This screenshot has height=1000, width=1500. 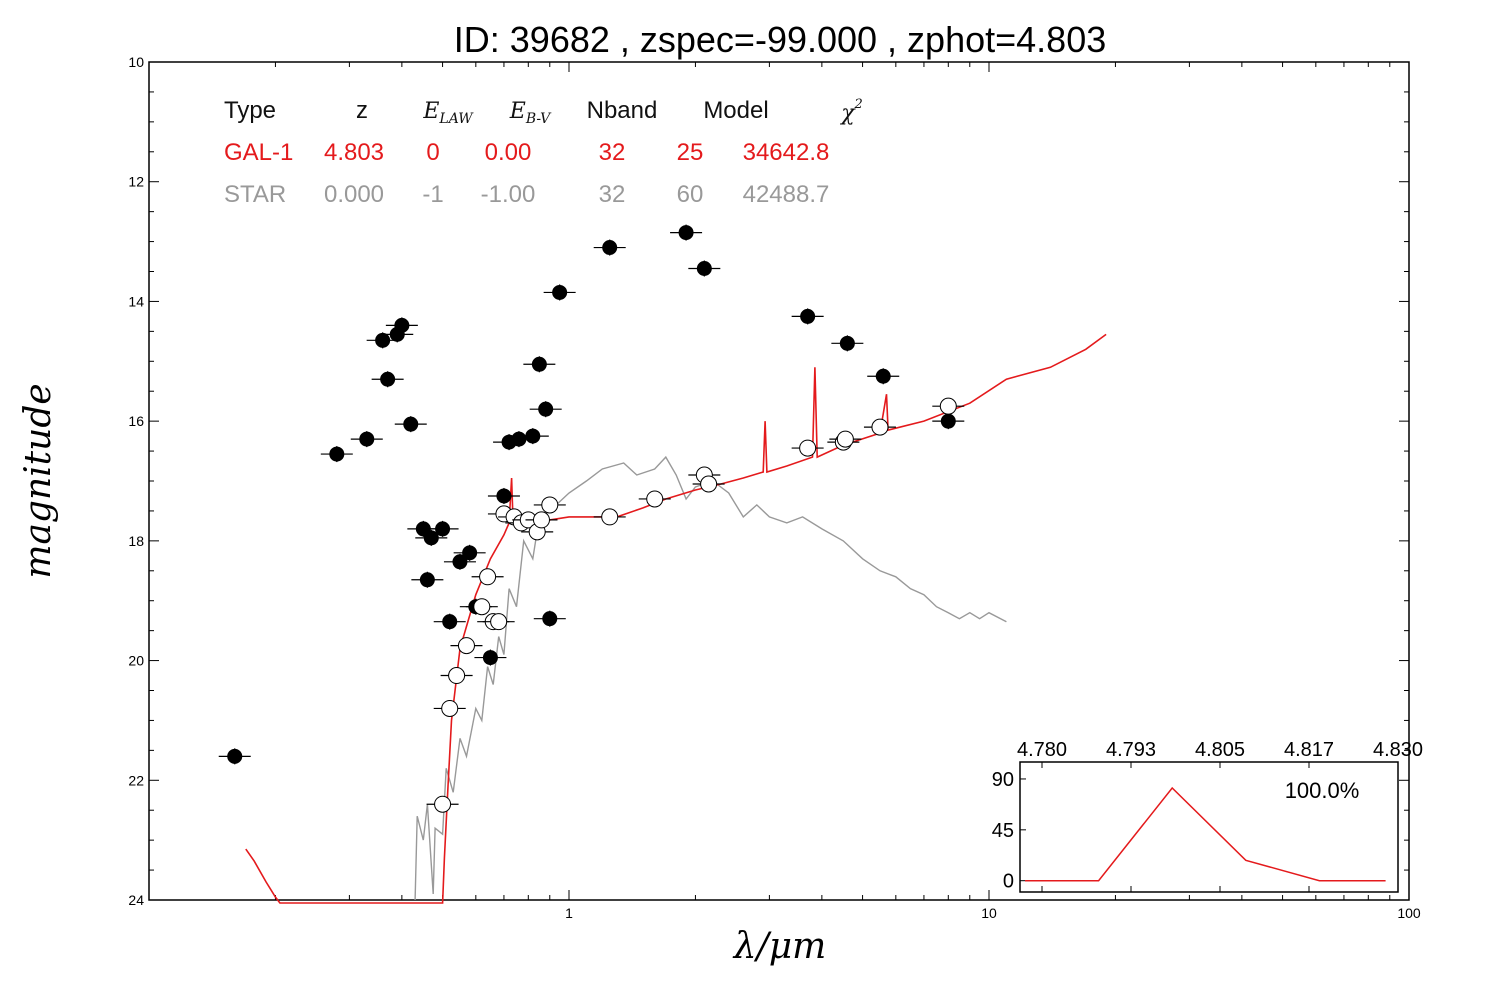 I want to click on x-tick-label: 1, so click(x=569, y=913).